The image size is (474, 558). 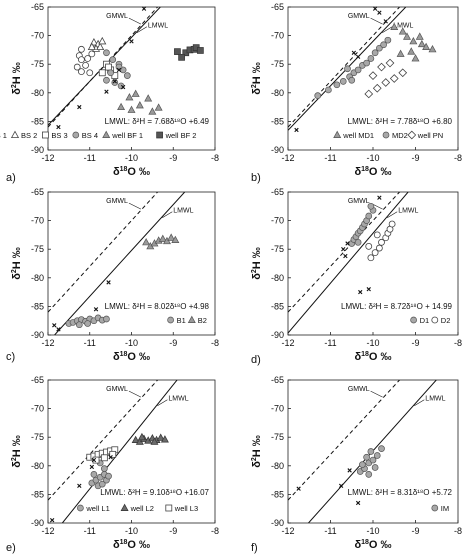 What do you see at coordinates (277, 523) in the screenshot?
I see `y-tick-label: -90` at bounding box center [277, 523].